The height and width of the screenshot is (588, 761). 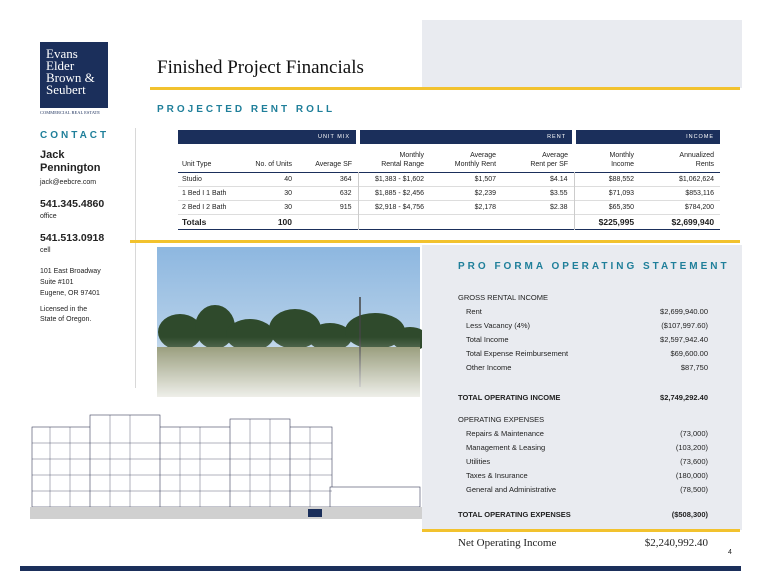 I want to click on line-item-label: Rent, so click(x=474, y=311).